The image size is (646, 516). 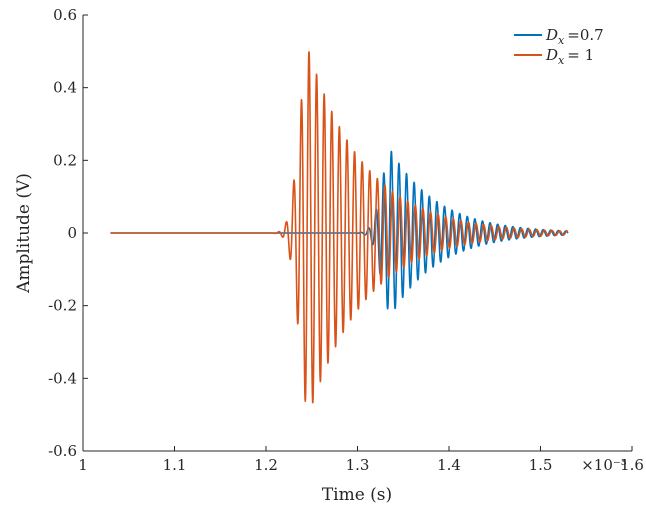 What do you see at coordinates (541, 465) in the screenshot?
I see `x-tick-label: 1.5` at bounding box center [541, 465].